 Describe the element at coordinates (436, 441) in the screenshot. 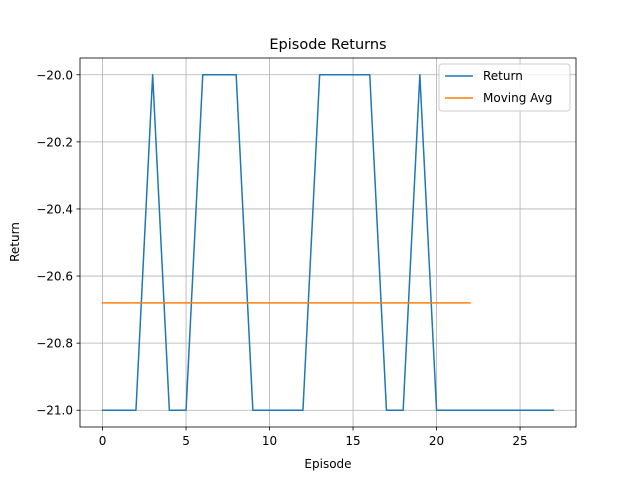

I see `x-tick-label: 20` at that location.